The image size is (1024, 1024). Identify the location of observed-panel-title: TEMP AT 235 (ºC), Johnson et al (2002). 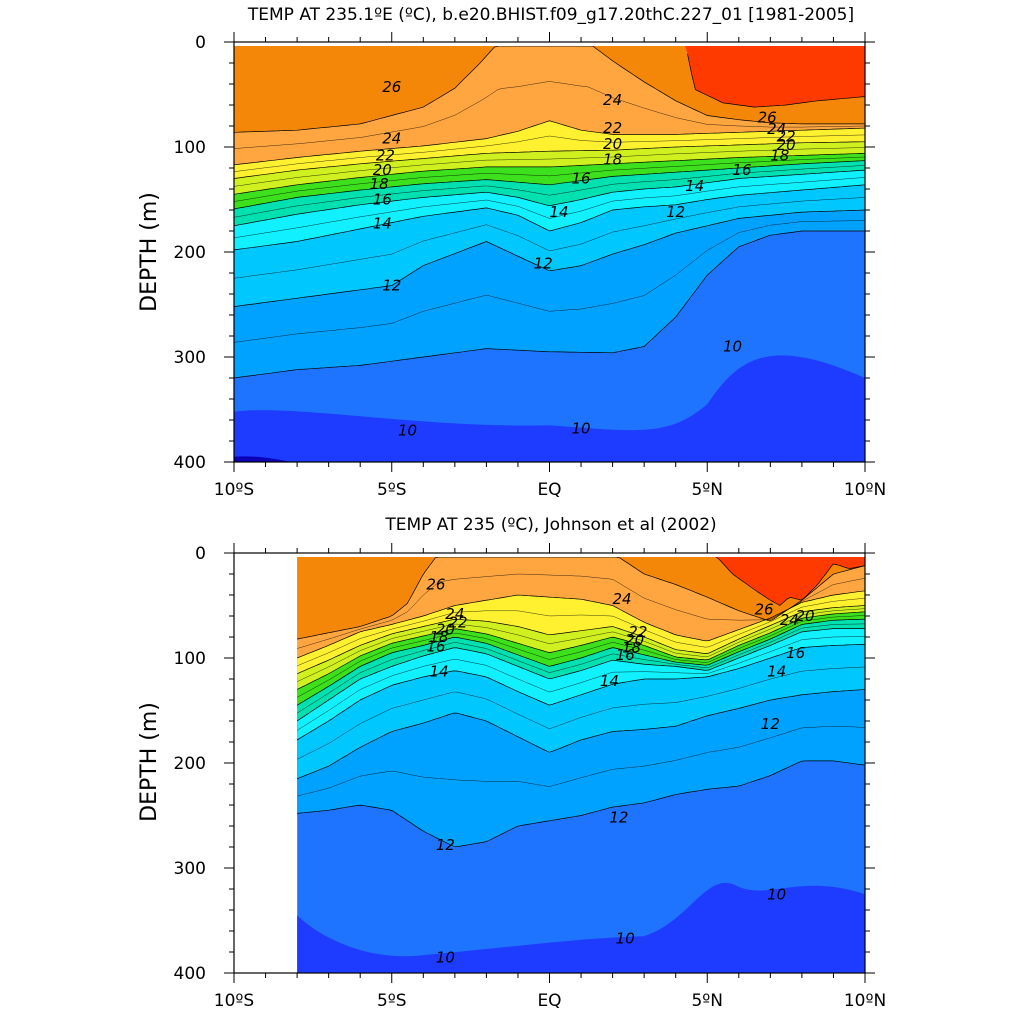
(550, 525).